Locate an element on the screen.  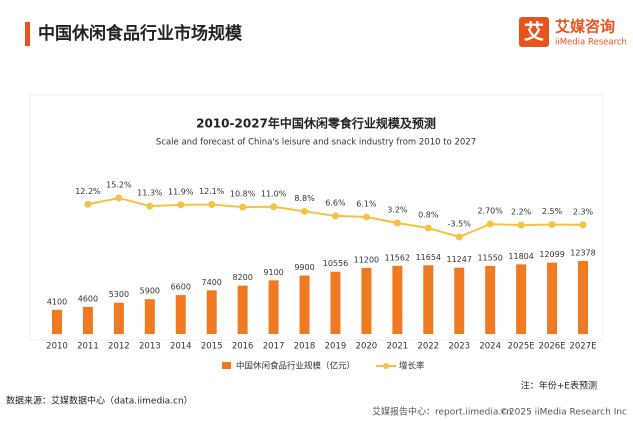
growth-label: 12.2% is located at coordinates (88, 191).